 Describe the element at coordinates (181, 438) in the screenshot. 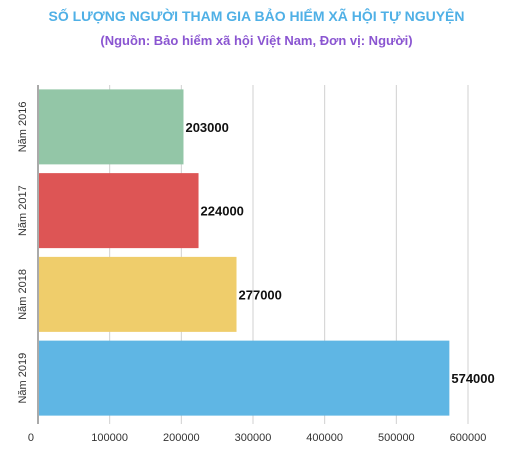

I see `x-tick-label: 200000` at that location.